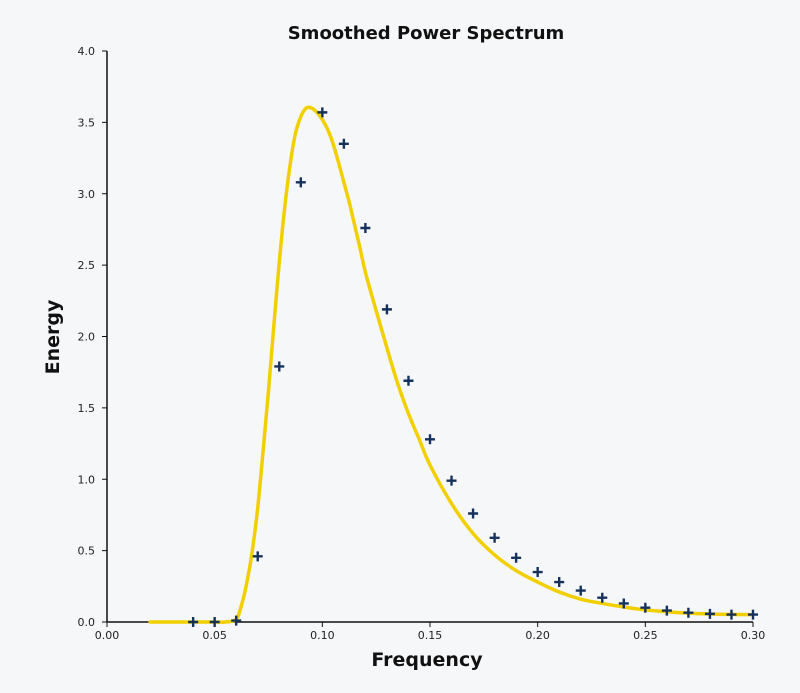 Image resolution: width=800 pixels, height=693 pixels. Describe the element at coordinates (214, 635) in the screenshot. I see `x-tick-label: 0.05` at that location.